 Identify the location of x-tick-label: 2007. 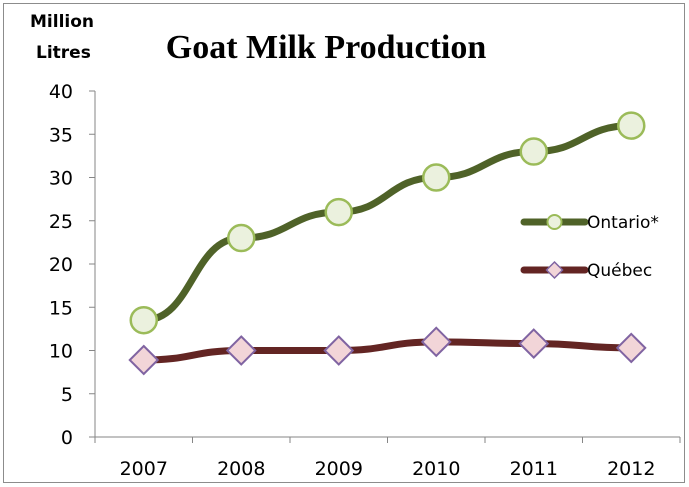
(144, 469).